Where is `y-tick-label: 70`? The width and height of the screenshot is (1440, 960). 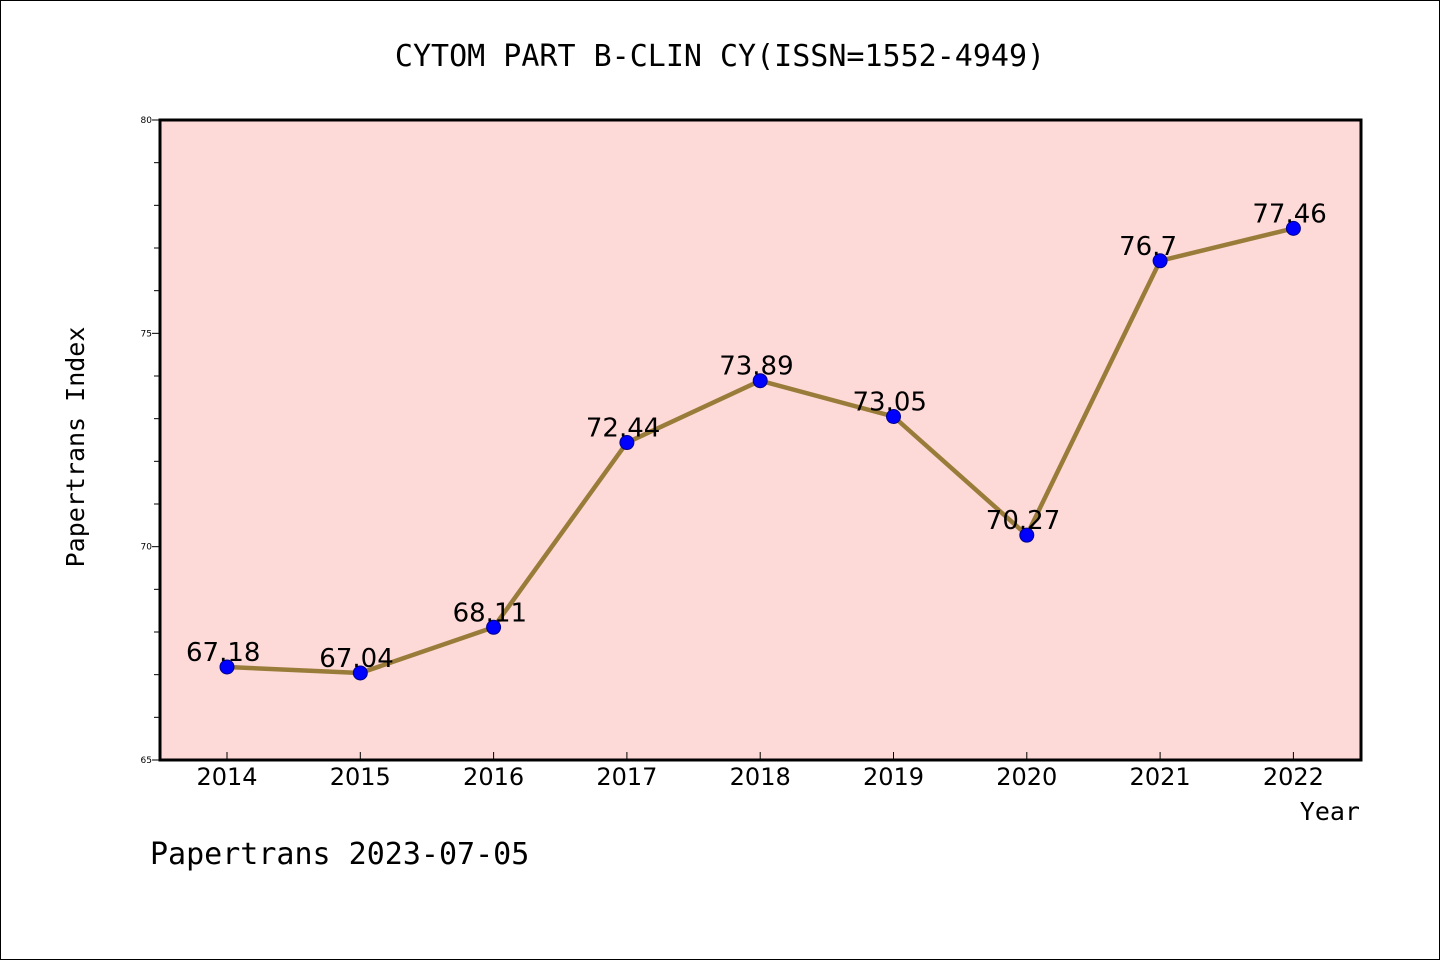 y-tick-label: 70 is located at coordinates (147, 548).